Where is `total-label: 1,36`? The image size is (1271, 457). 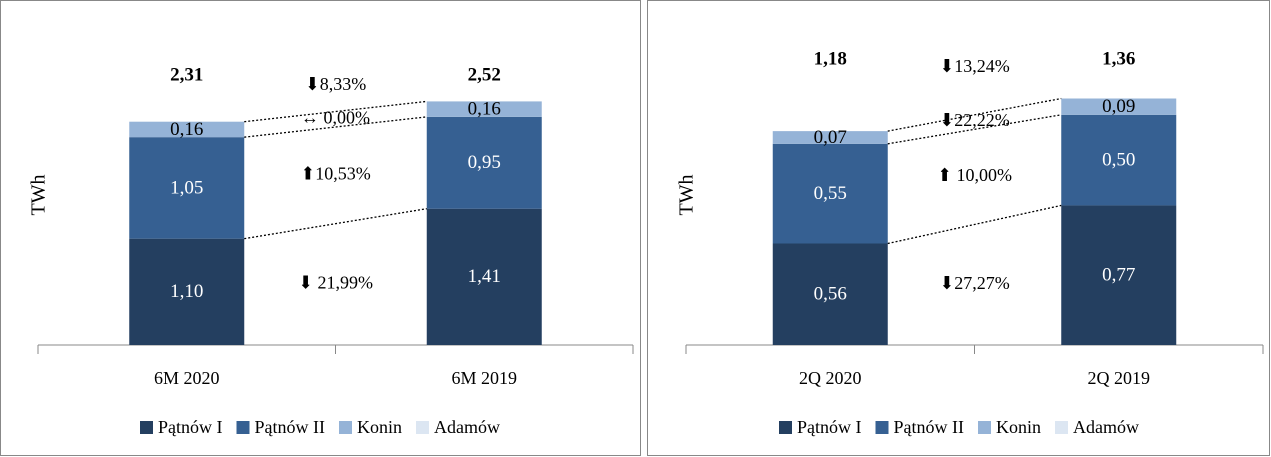 total-label: 1,36 is located at coordinates (1118, 58).